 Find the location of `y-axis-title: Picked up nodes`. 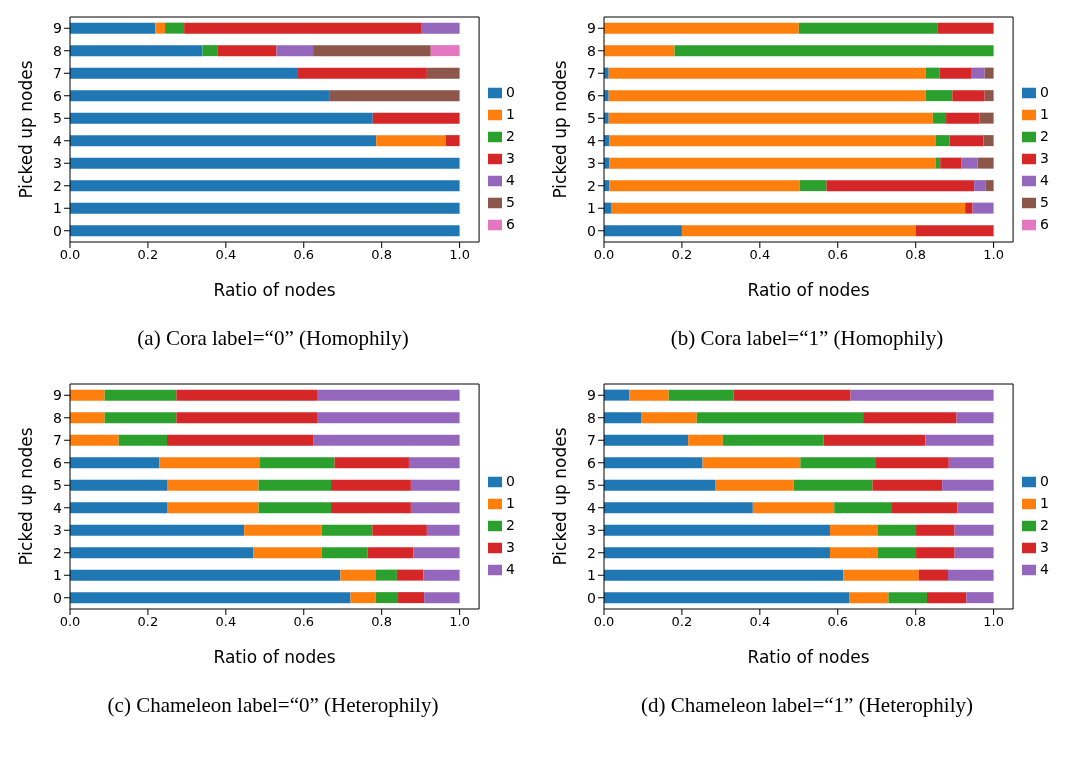

y-axis-title: Picked up nodes is located at coordinates (560, 129).